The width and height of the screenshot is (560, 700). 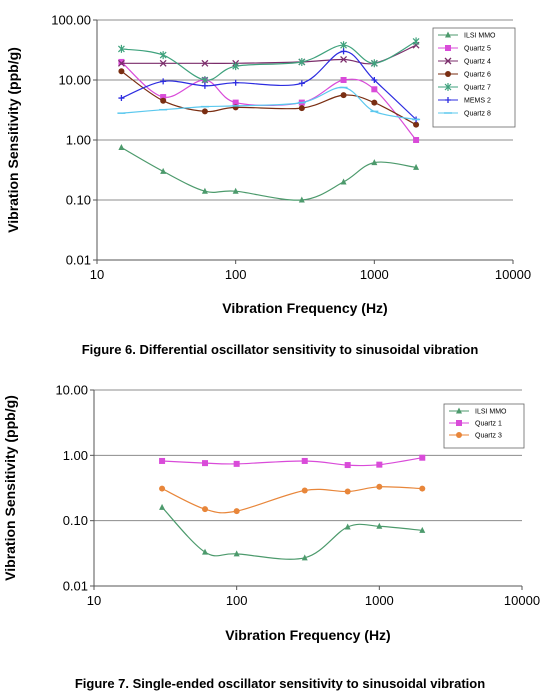 What do you see at coordinates (459, 410) in the screenshot?
I see `fig7-legend-marker` at bounding box center [459, 410].